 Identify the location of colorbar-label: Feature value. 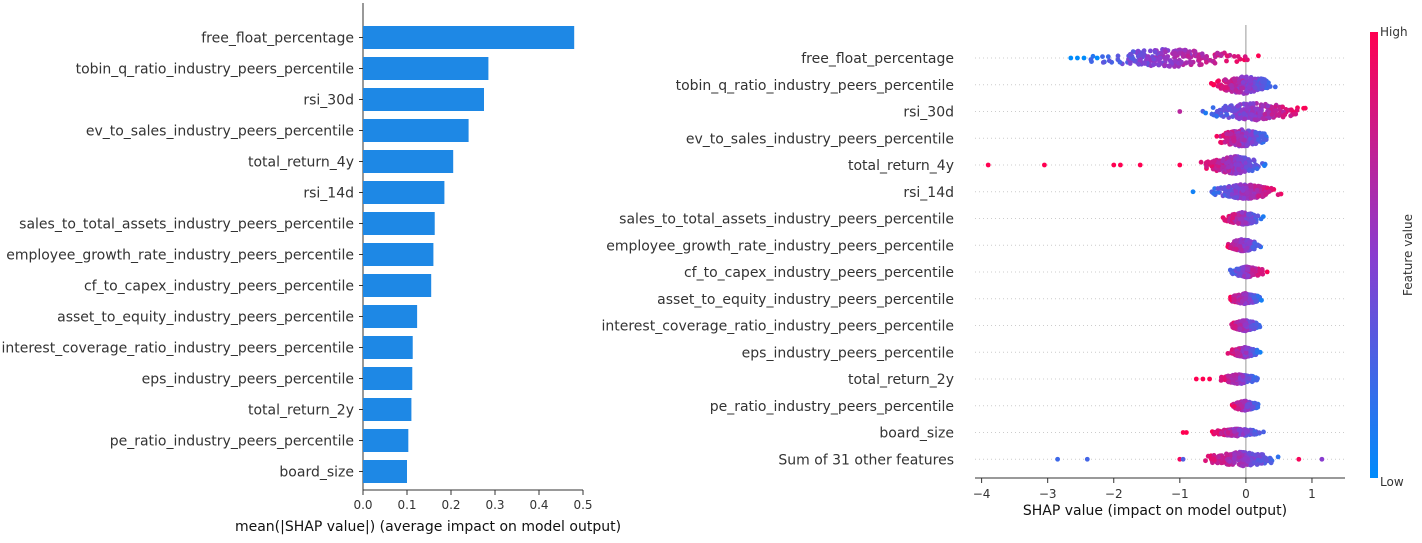
(1408, 255).